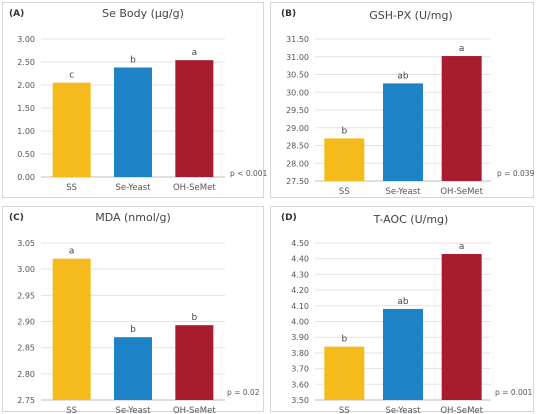  I want to click on panel-label: (B), so click(289, 14).